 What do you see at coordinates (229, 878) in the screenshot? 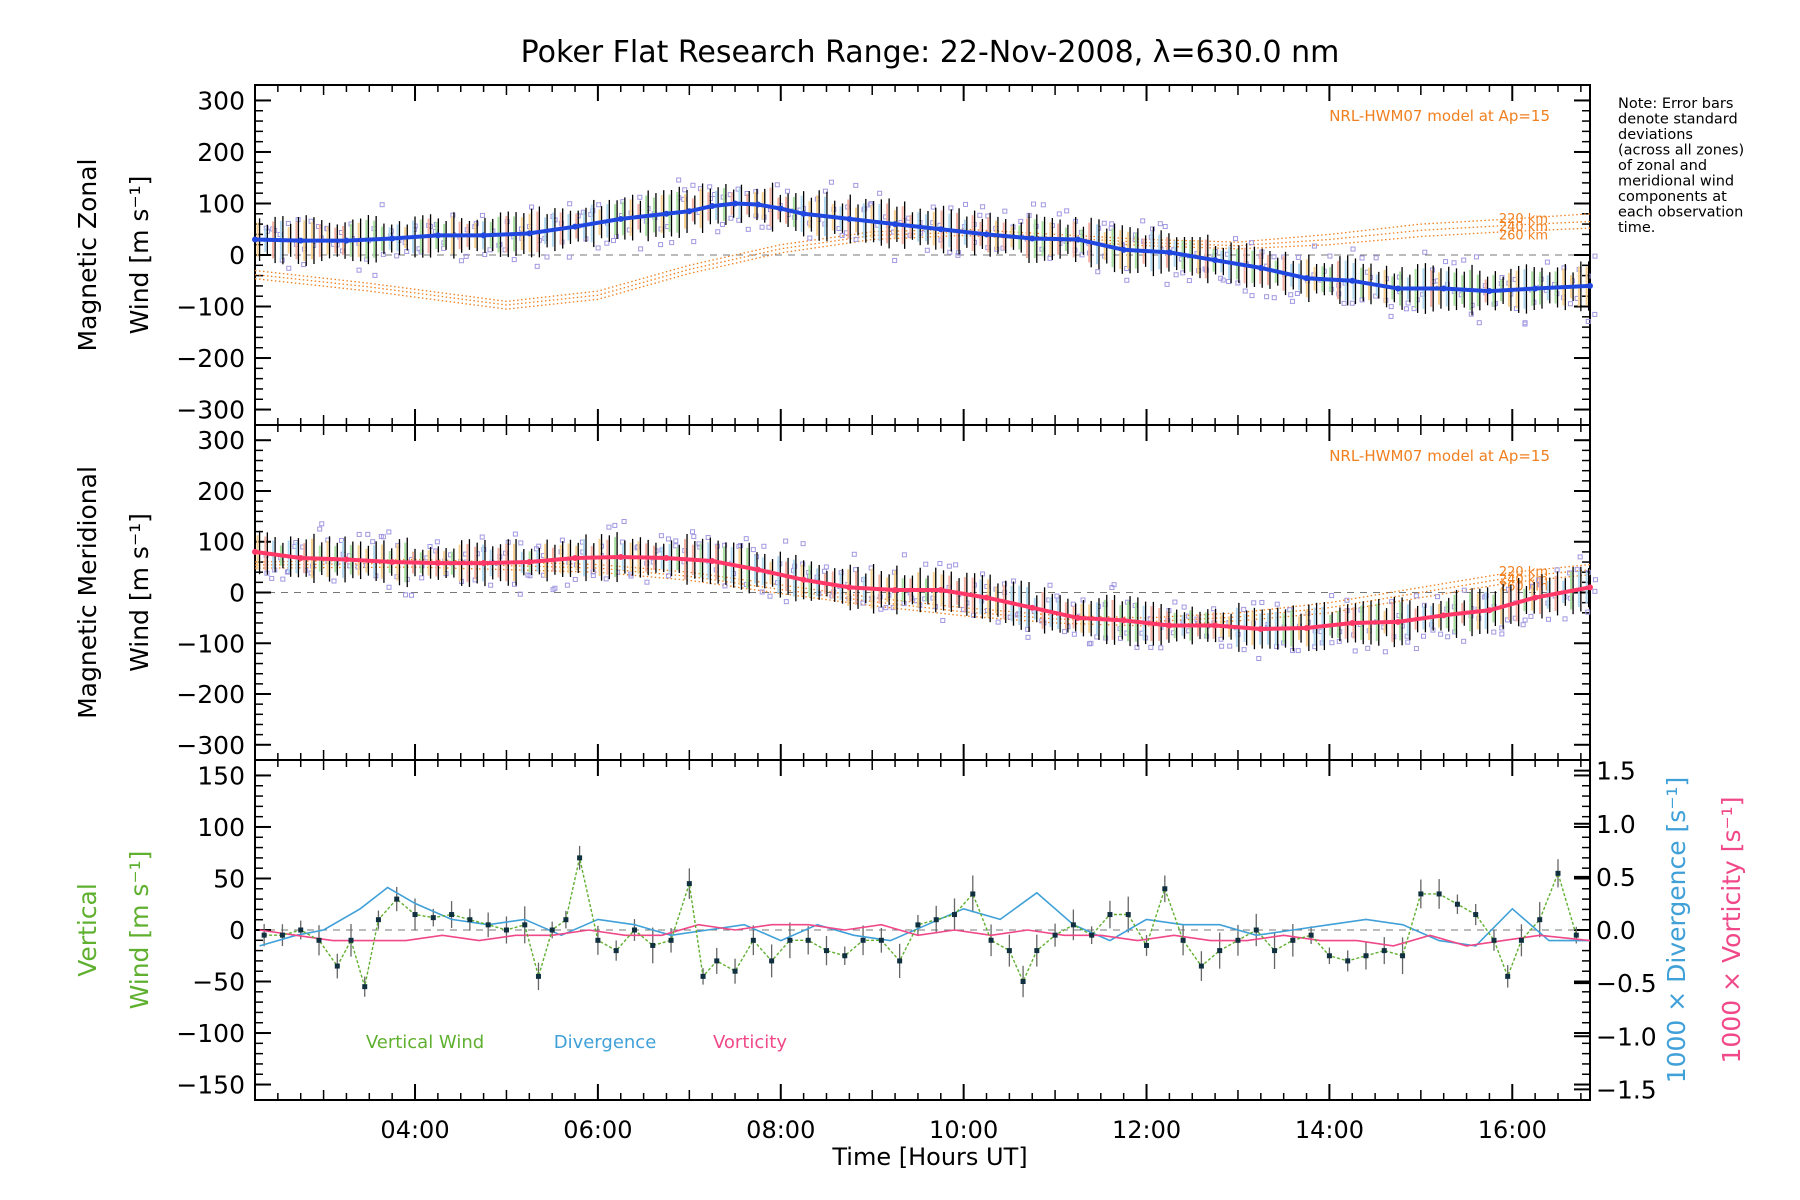
I see `y-tick-label: 50` at bounding box center [229, 878].